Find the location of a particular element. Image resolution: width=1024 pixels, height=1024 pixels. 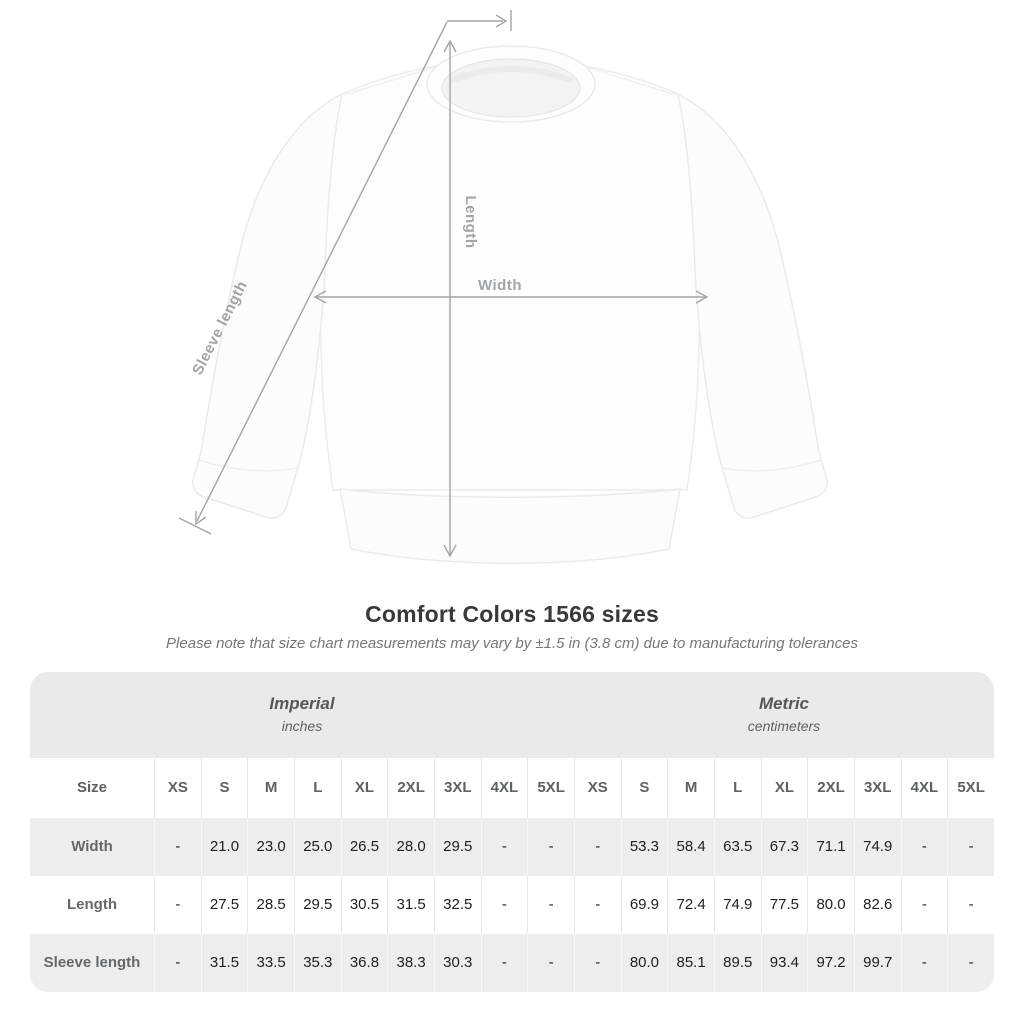

metric-unit-header: Metric centimeters is located at coordinates (783, 715).